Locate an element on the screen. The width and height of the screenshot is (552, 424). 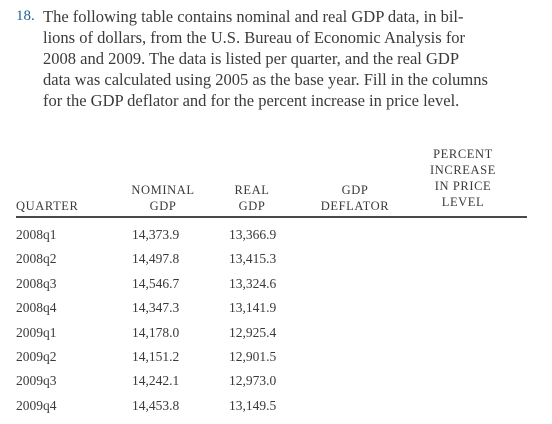
table-row: 2009q4 14,453.8 13,149.5 is located at coordinates (271, 407).